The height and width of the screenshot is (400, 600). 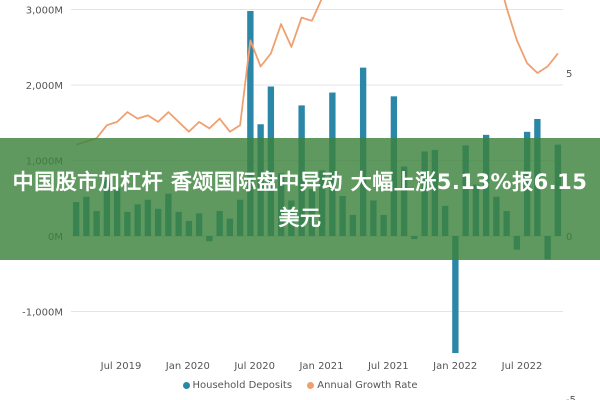 I want to click on left-tick-label-0: -1,000M, so click(x=42, y=313).